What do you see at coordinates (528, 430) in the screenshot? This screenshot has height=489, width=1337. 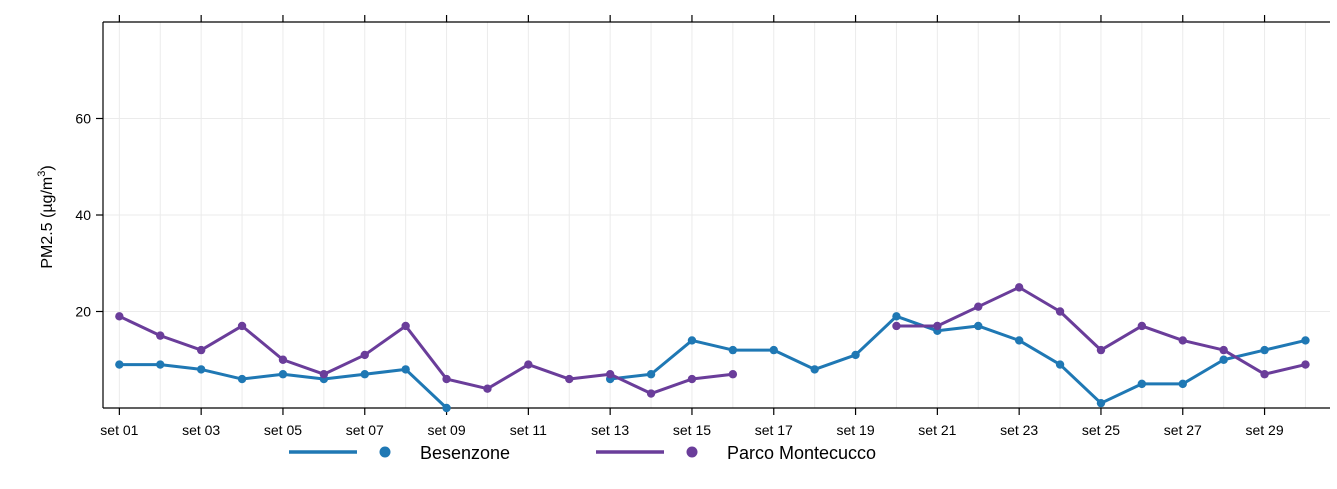 I see `x-tick-label: set 11` at bounding box center [528, 430].